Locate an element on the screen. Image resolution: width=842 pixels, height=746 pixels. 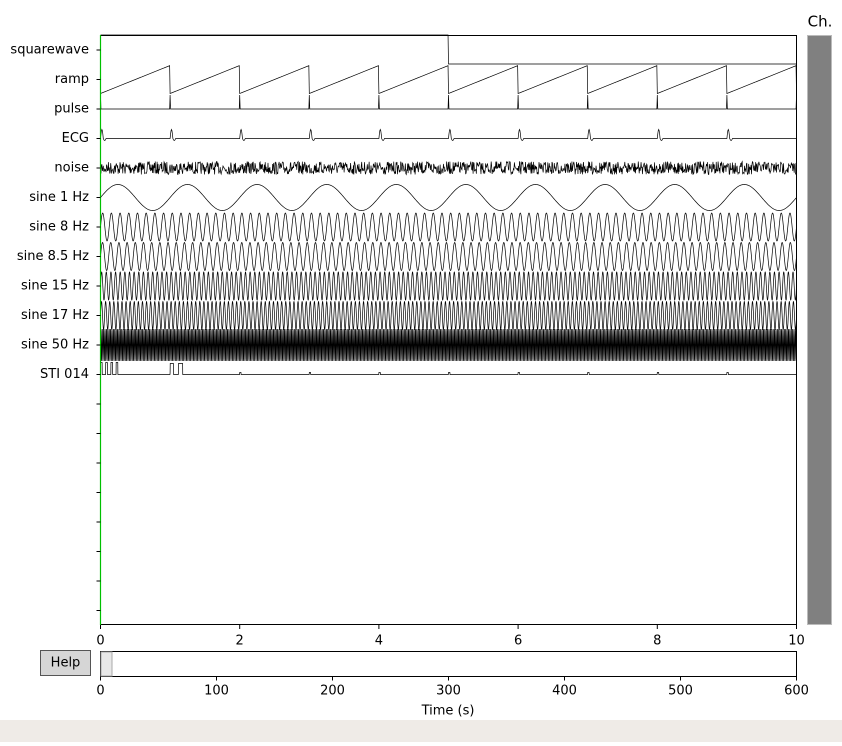
x-tick-label: 300 is located at coordinates (448, 691).